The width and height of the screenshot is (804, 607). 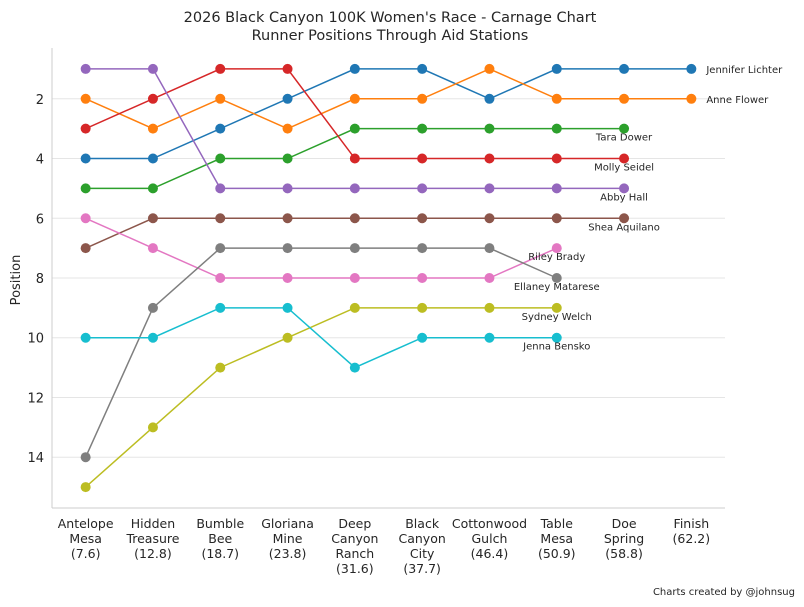 I want to click on footer: Charts created by @johnsug, so click(x=724, y=592).